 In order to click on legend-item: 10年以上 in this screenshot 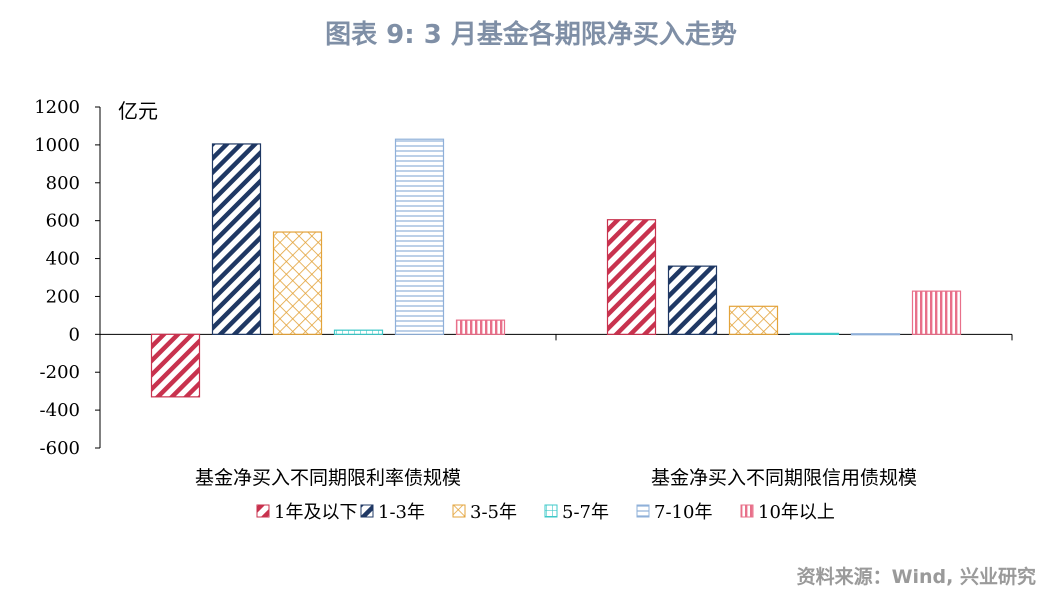, I will do `click(787, 512)`.